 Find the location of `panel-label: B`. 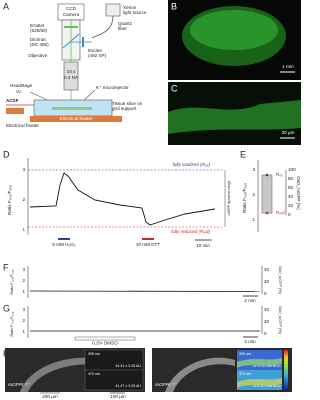

panel-label: B is located at coordinates (174, 6).